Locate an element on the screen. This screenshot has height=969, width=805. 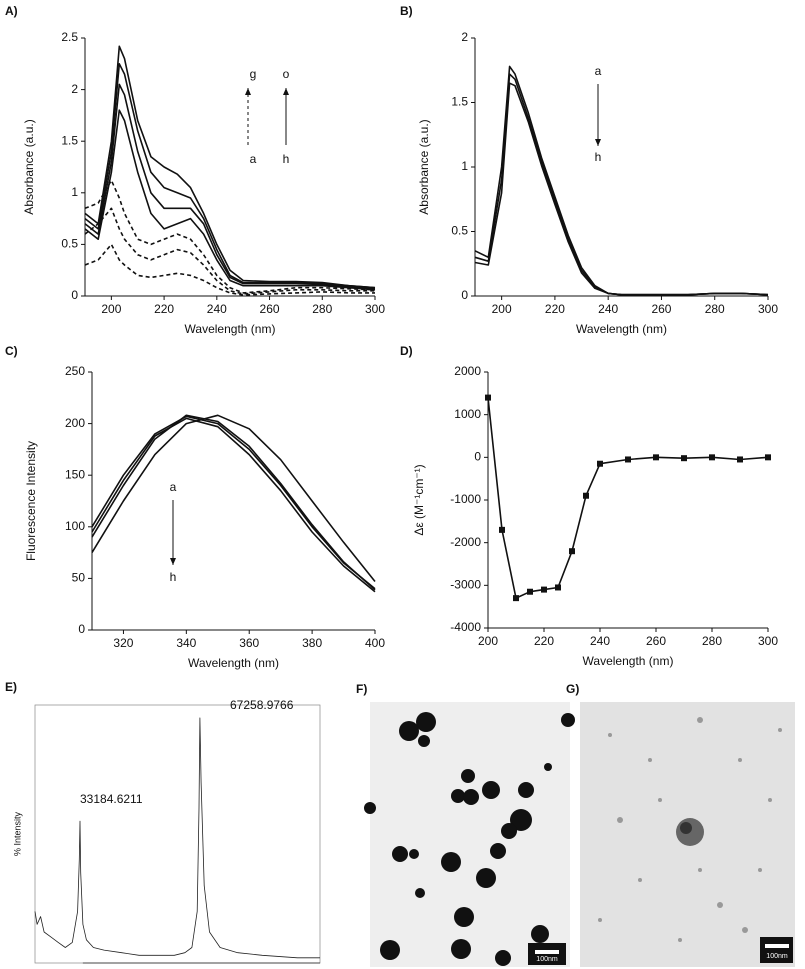
annotation: g is located at coordinates (253, 74).